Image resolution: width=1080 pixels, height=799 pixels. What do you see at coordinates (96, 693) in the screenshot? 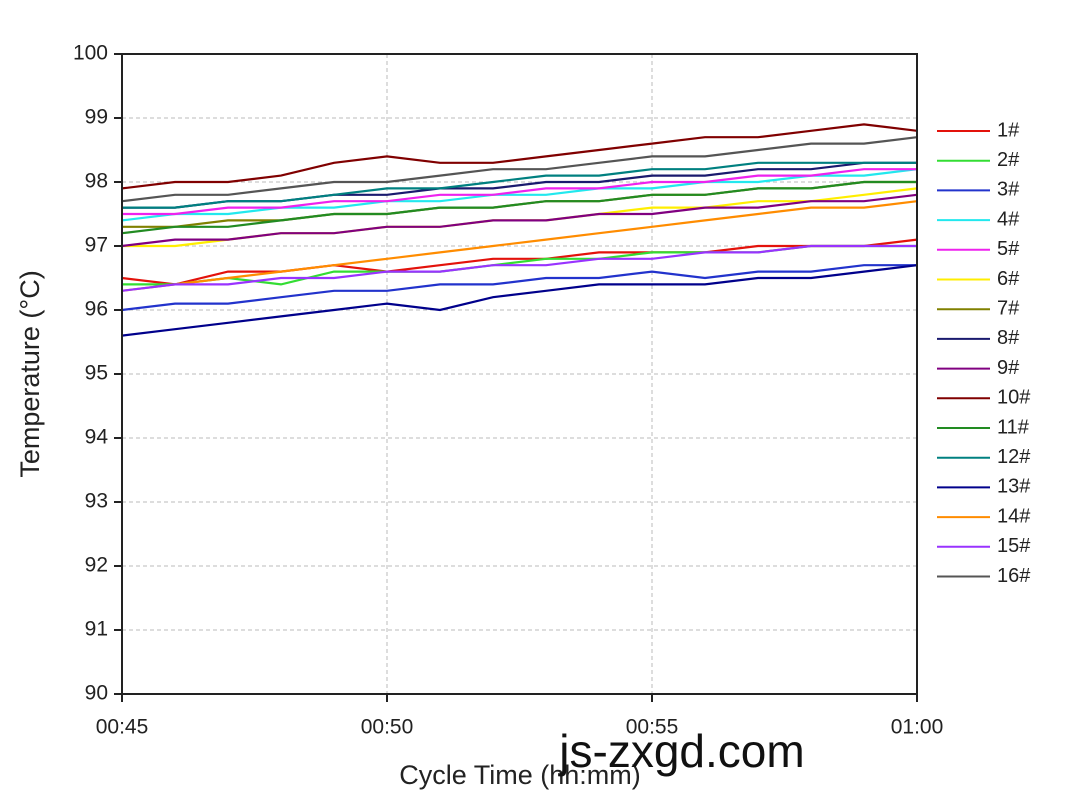
I see `y-tick-label: 90` at bounding box center [96, 693].